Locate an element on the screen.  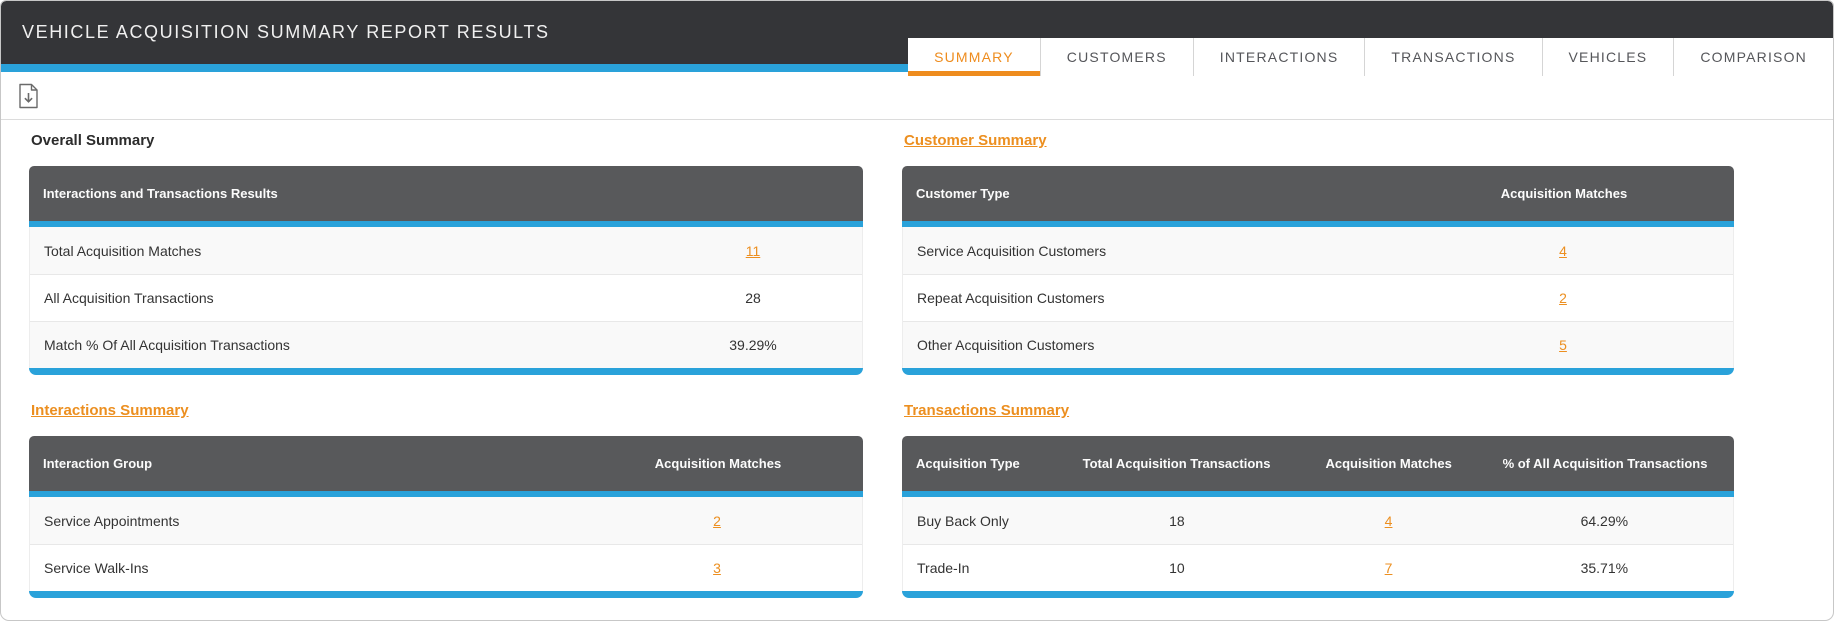
other-acquisition-customers-link: 5 is located at coordinates (1563, 345).